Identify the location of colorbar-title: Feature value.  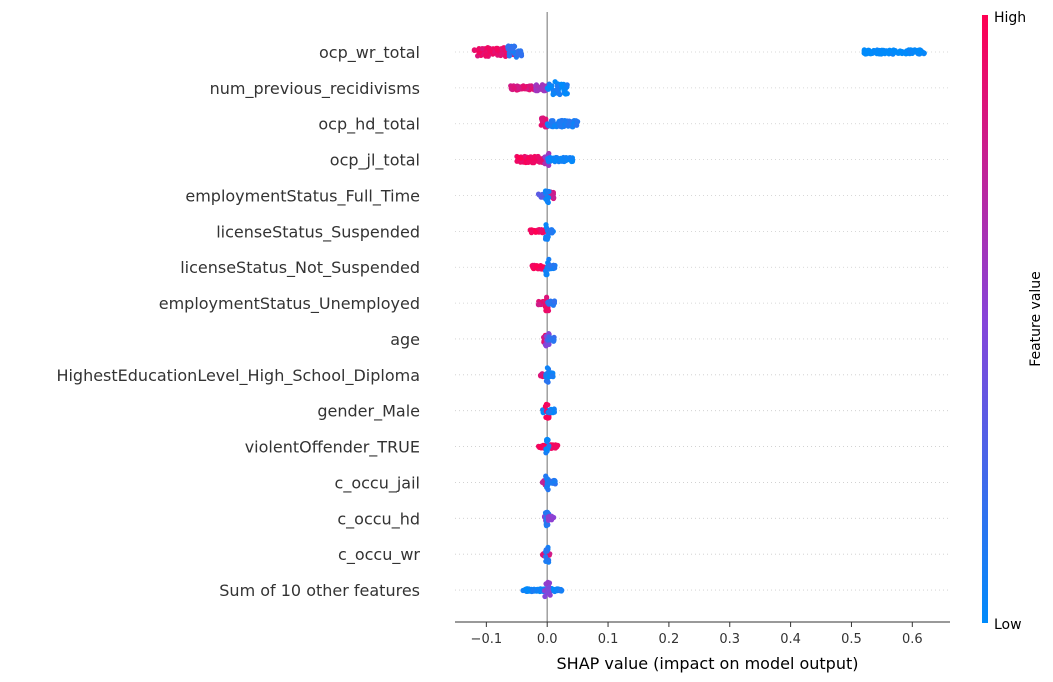
(1036, 319).